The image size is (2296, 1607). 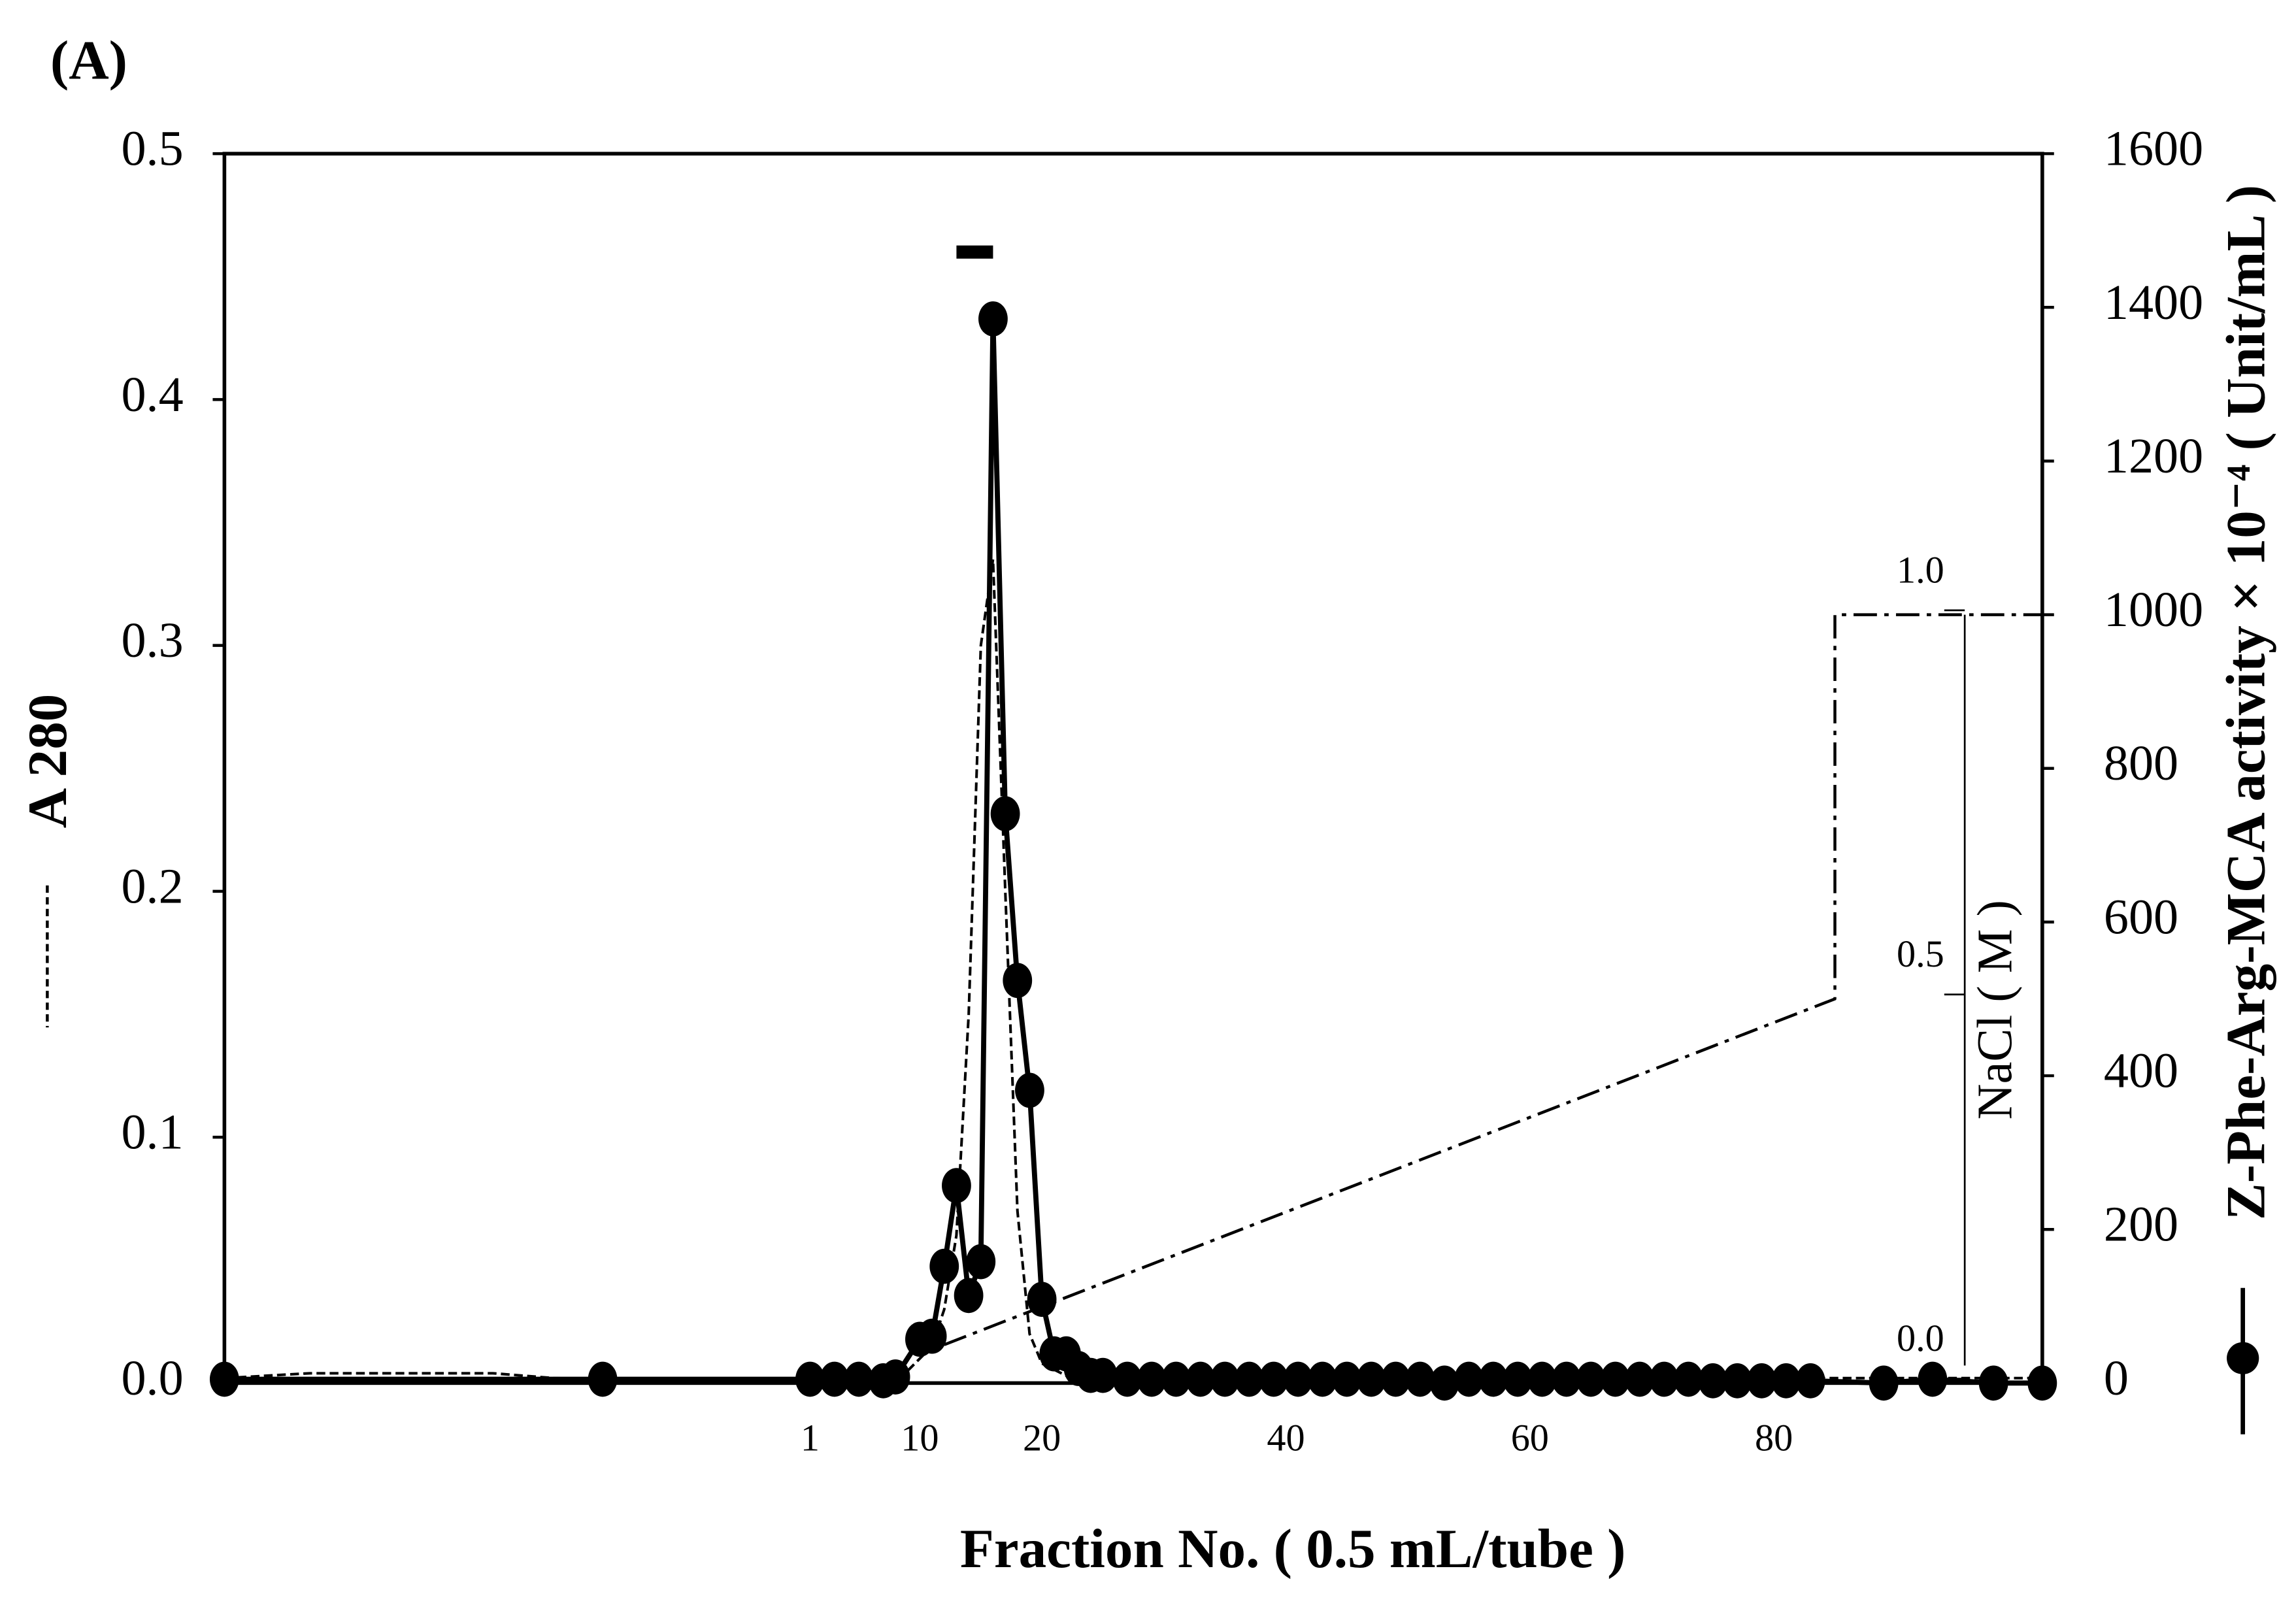 I want to click on y2-tick-label: 1200, so click(x=2153, y=456).